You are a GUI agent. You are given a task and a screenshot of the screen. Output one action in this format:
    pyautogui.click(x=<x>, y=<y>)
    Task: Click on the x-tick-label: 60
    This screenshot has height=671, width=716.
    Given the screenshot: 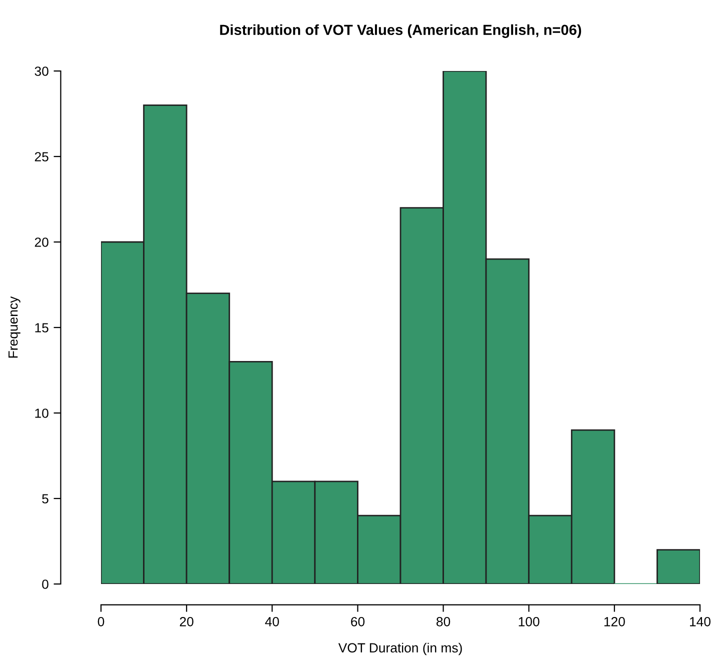 What is the action you would take?
    pyautogui.click(x=358, y=621)
    